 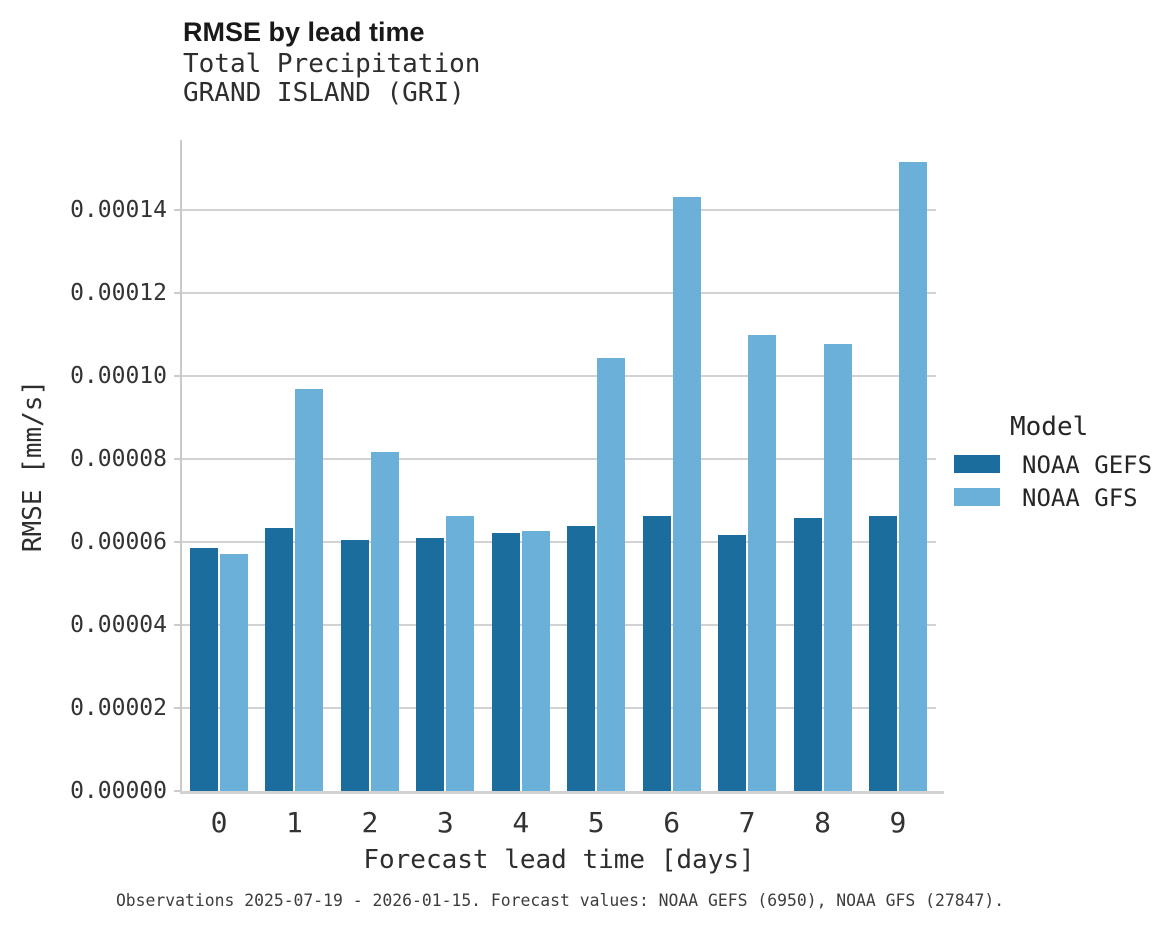 I want to click on x-tick-label: 7, so click(x=747, y=822).